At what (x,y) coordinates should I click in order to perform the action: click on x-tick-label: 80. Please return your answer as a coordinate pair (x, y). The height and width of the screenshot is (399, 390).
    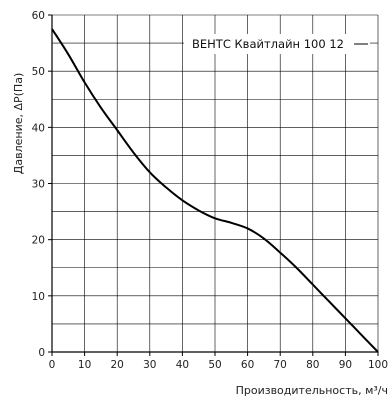
    Looking at the image, I should click on (312, 365).